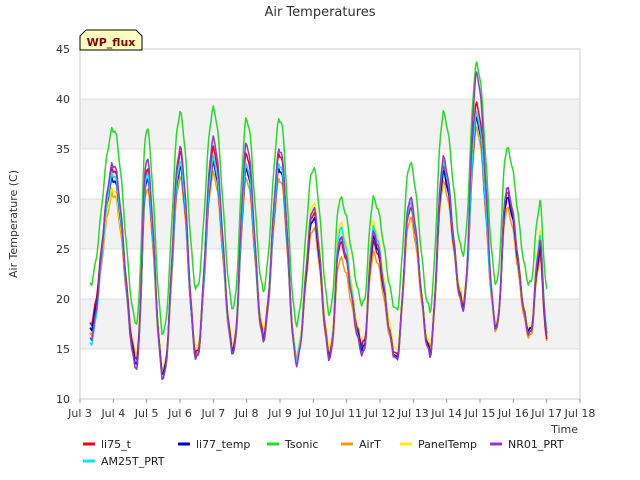 This screenshot has height=480, width=640. What do you see at coordinates (301, 444) in the screenshot?
I see `legend-label: Tsonic` at bounding box center [301, 444].